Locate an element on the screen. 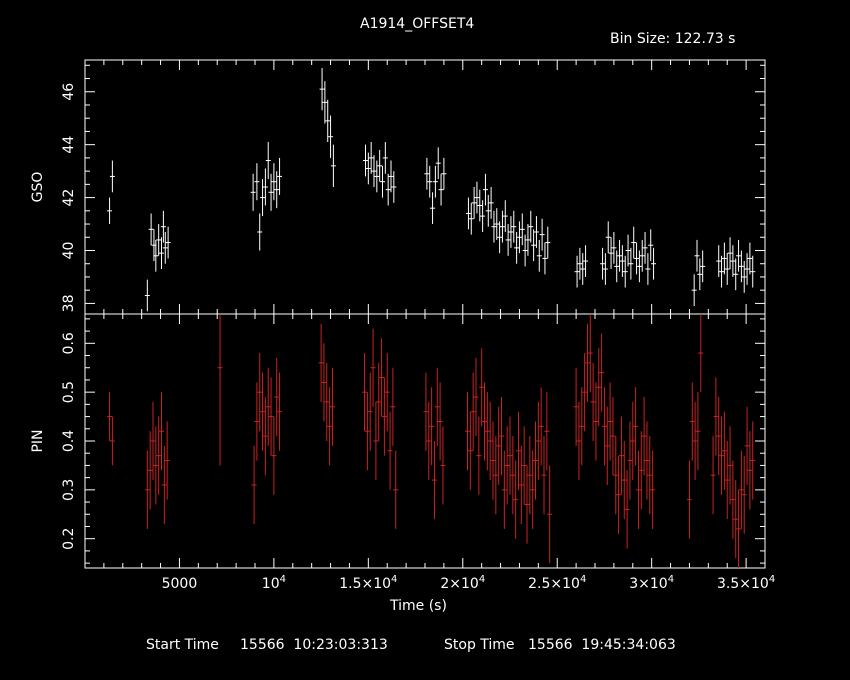 Image resolution: width=850 pixels, height=680 pixels. pin-ytick-label: 0.2 is located at coordinates (69, 539).